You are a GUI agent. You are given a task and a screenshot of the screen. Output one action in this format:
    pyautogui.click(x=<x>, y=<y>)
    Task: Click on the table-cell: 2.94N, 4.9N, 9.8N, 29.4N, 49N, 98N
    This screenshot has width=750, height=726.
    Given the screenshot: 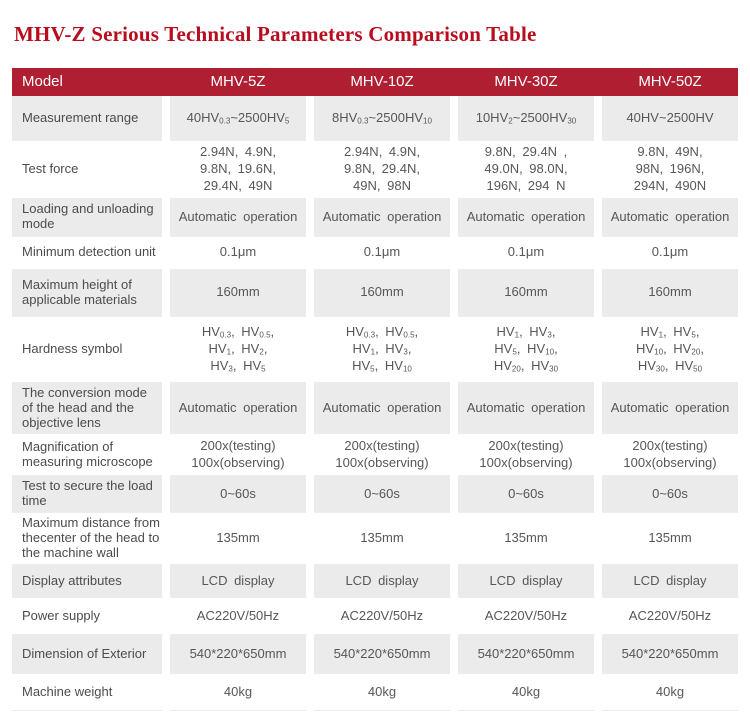 What is the action you would take?
    pyautogui.click(x=382, y=169)
    